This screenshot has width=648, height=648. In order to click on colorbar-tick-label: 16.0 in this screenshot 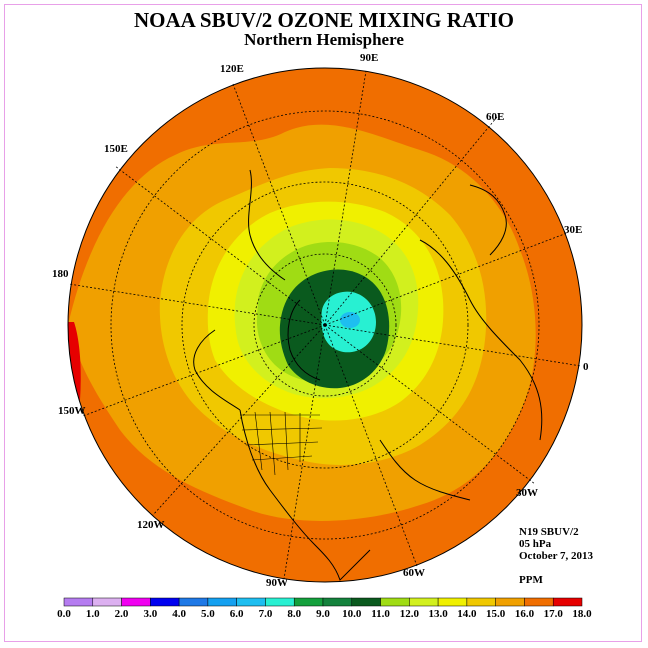, I will do `click(525, 614)`.